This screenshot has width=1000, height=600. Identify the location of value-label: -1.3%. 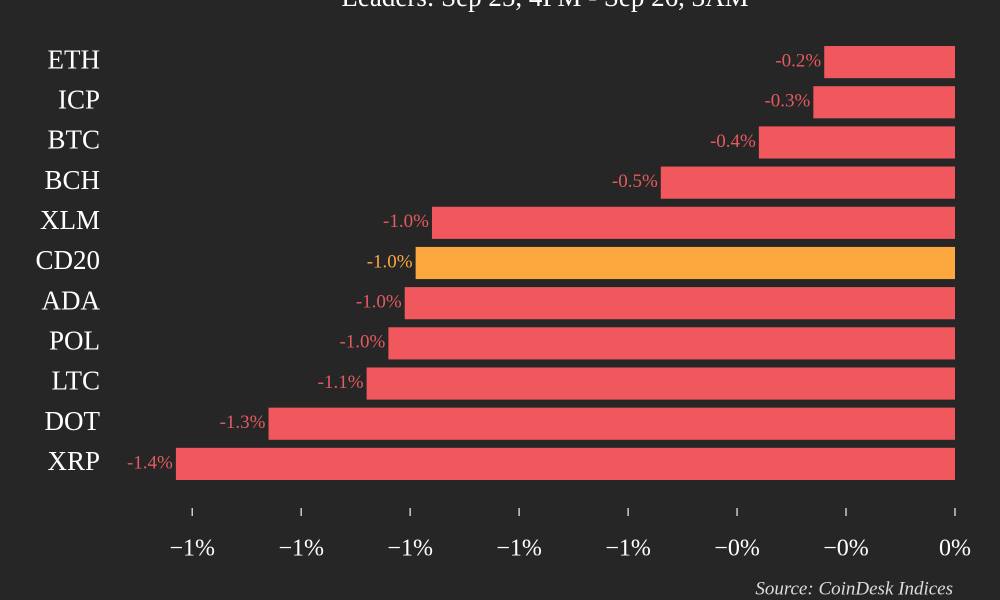
(243, 422).